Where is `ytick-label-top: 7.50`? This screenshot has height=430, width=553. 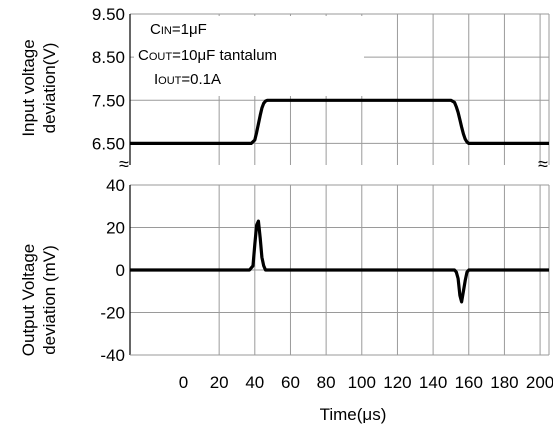 ytick-label-top: 7.50 is located at coordinates (108, 100).